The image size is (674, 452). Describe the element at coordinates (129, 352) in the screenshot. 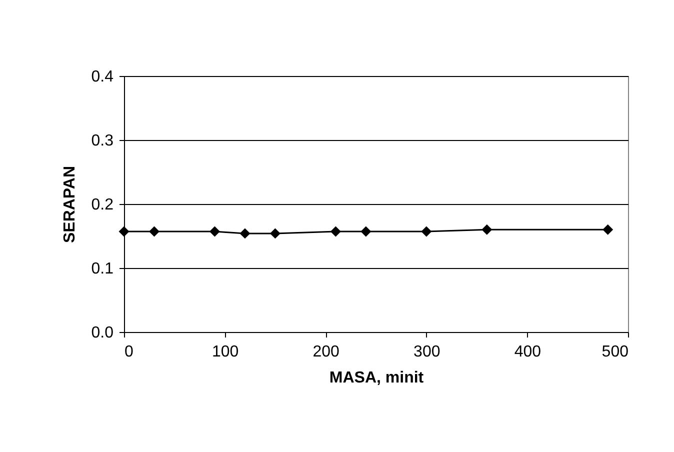

I see `x-tick-label: 0` at that location.